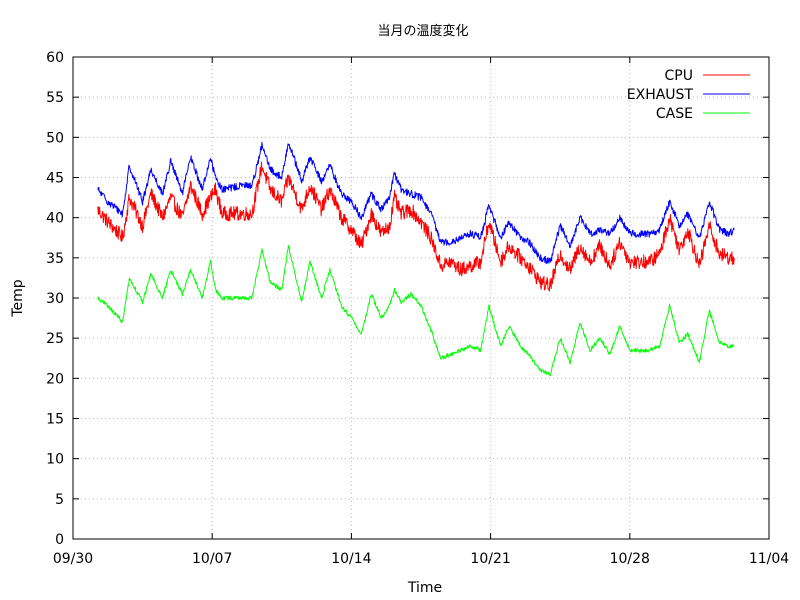 This screenshot has height=600, width=800. Describe the element at coordinates (424, 588) in the screenshot. I see `x-axis-label: Time` at that location.